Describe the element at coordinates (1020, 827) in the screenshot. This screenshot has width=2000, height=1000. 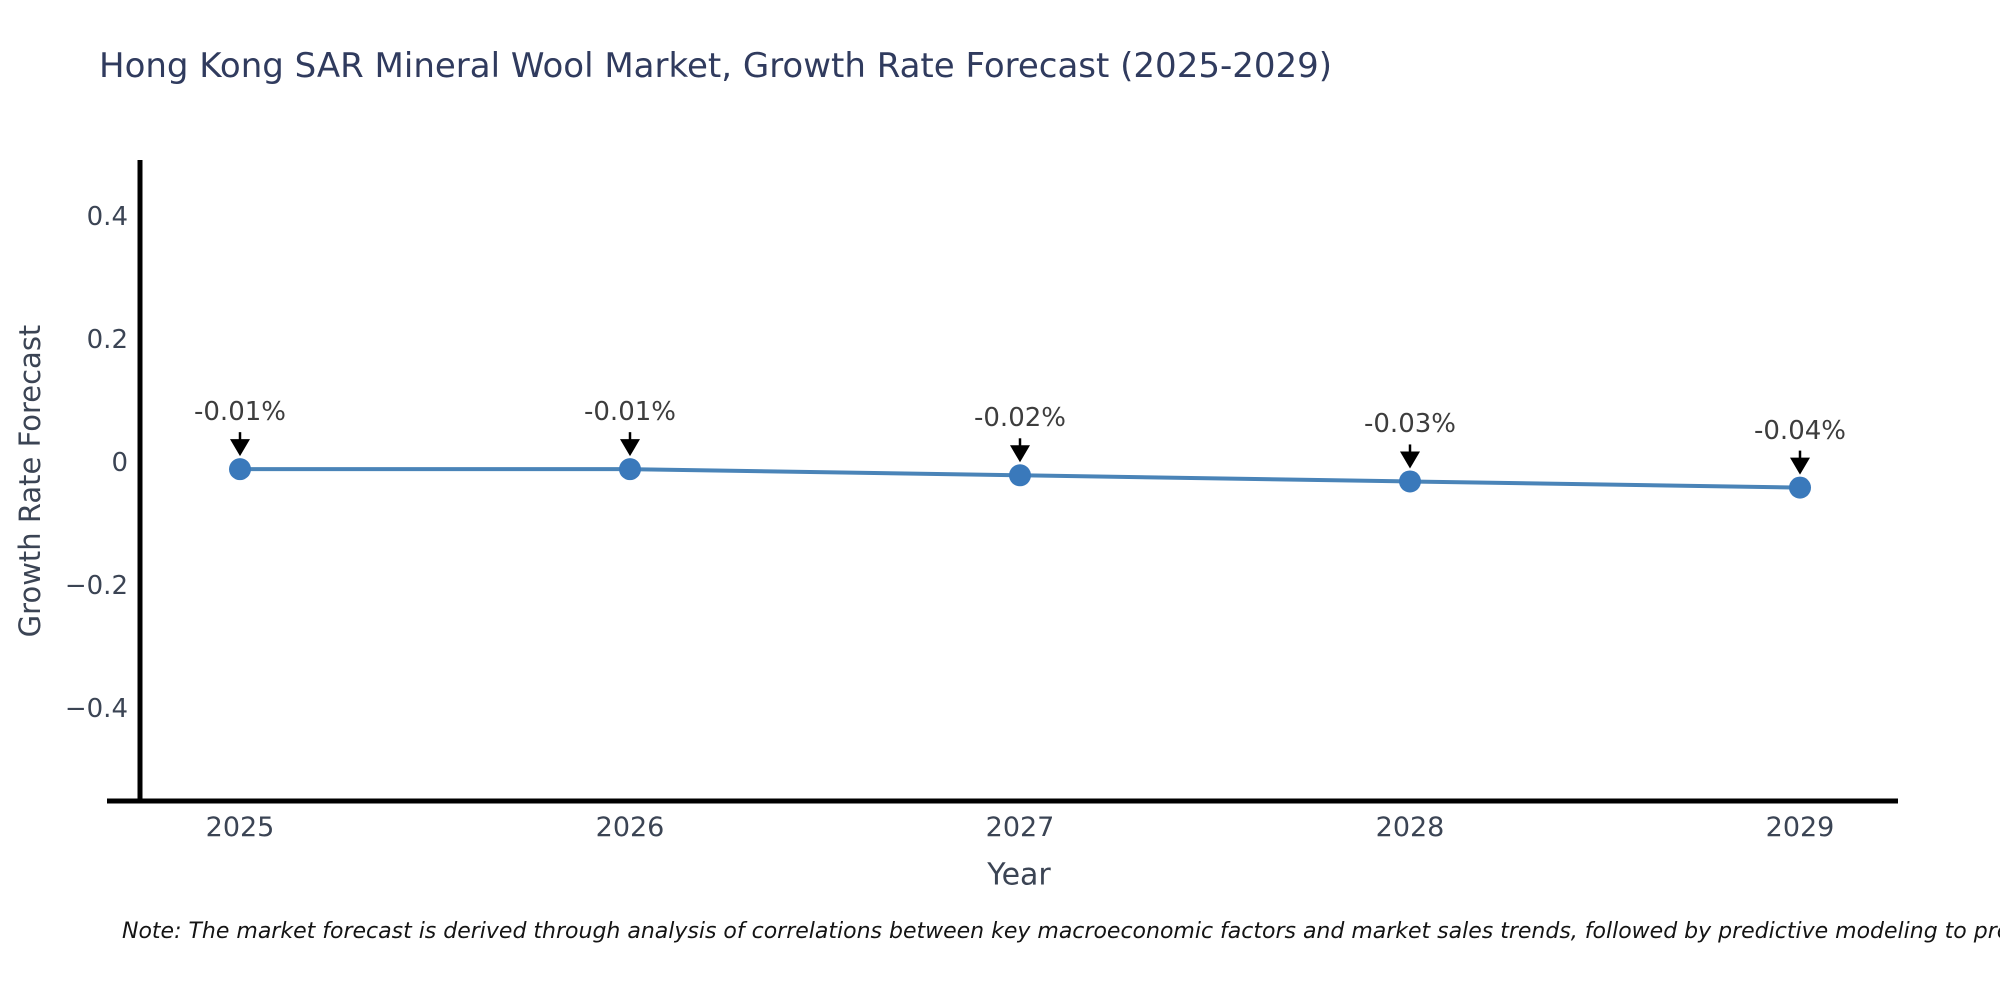
I see `x-tick-label: 2027` at that location.